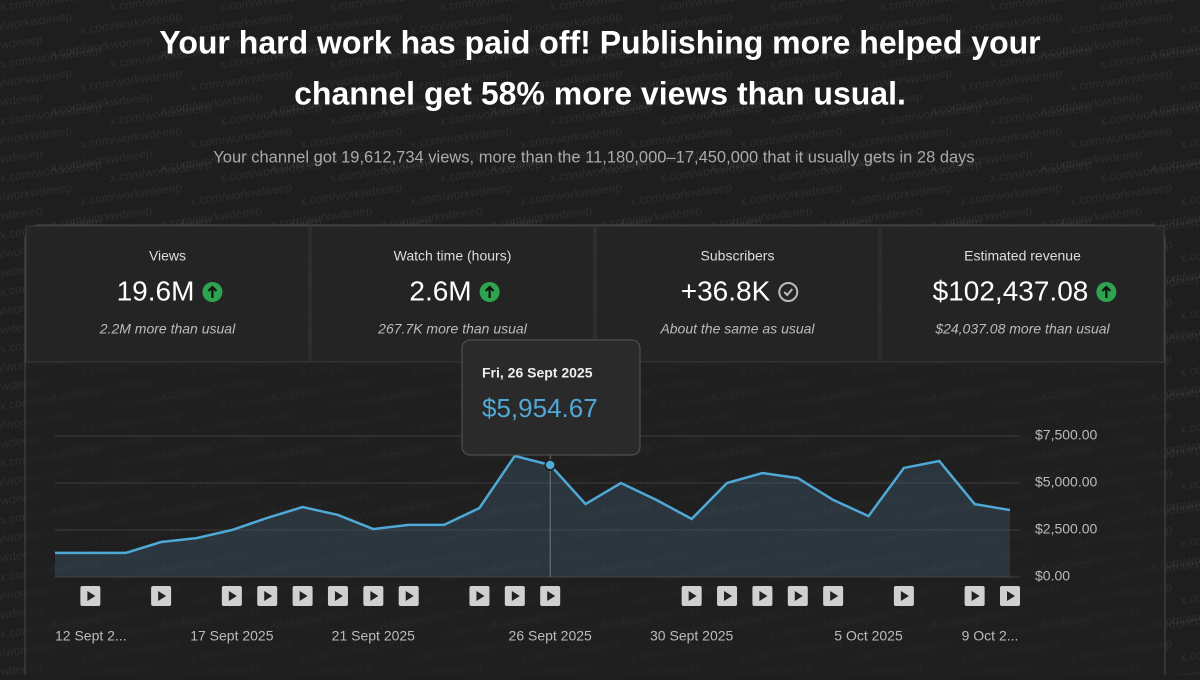 The width and height of the screenshot is (1200, 680). I want to click on metric-value: 2.6M, so click(440, 290).